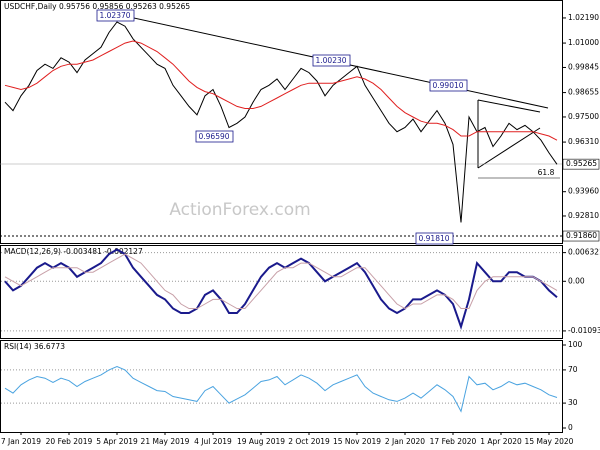 The width and height of the screenshot is (600, 450). What do you see at coordinates (576, 280) in the screenshot?
I see `y-tick-label: 0.00` at bounding box center [576, 280].